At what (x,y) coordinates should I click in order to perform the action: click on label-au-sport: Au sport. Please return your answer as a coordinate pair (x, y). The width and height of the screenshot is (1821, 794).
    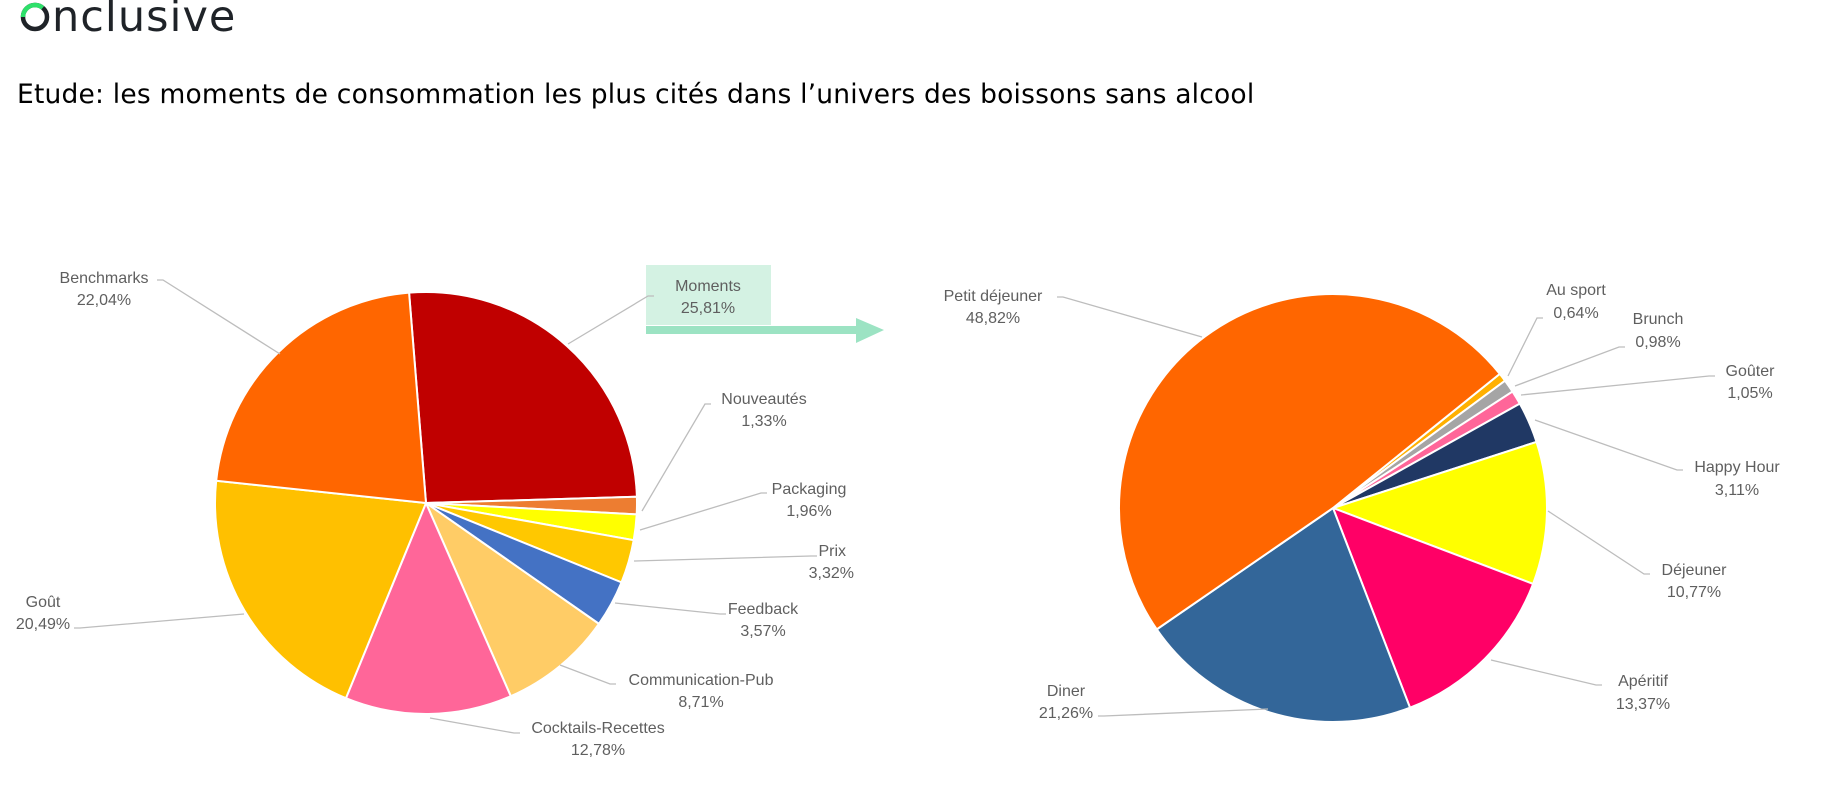
    Looking at the image, I should click on (1576, 290).